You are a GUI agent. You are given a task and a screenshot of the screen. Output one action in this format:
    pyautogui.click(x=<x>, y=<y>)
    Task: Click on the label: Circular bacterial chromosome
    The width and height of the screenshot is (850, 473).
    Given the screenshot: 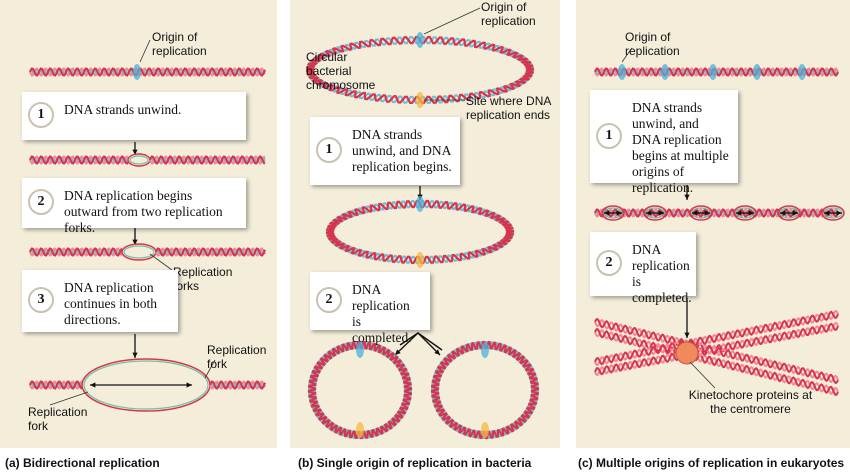 What is the action you would take?
    pyautogui.click(x=341, y=71)
    